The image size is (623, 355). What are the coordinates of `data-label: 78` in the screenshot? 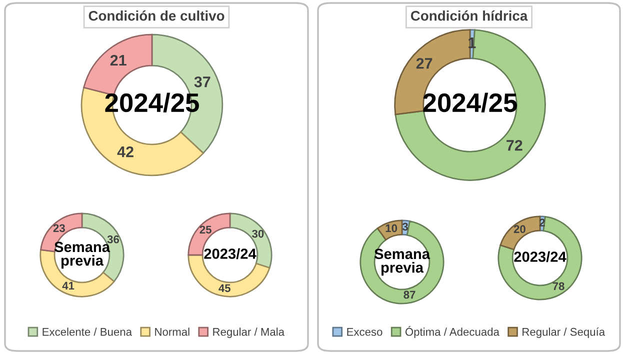 It's located at (558, 286).